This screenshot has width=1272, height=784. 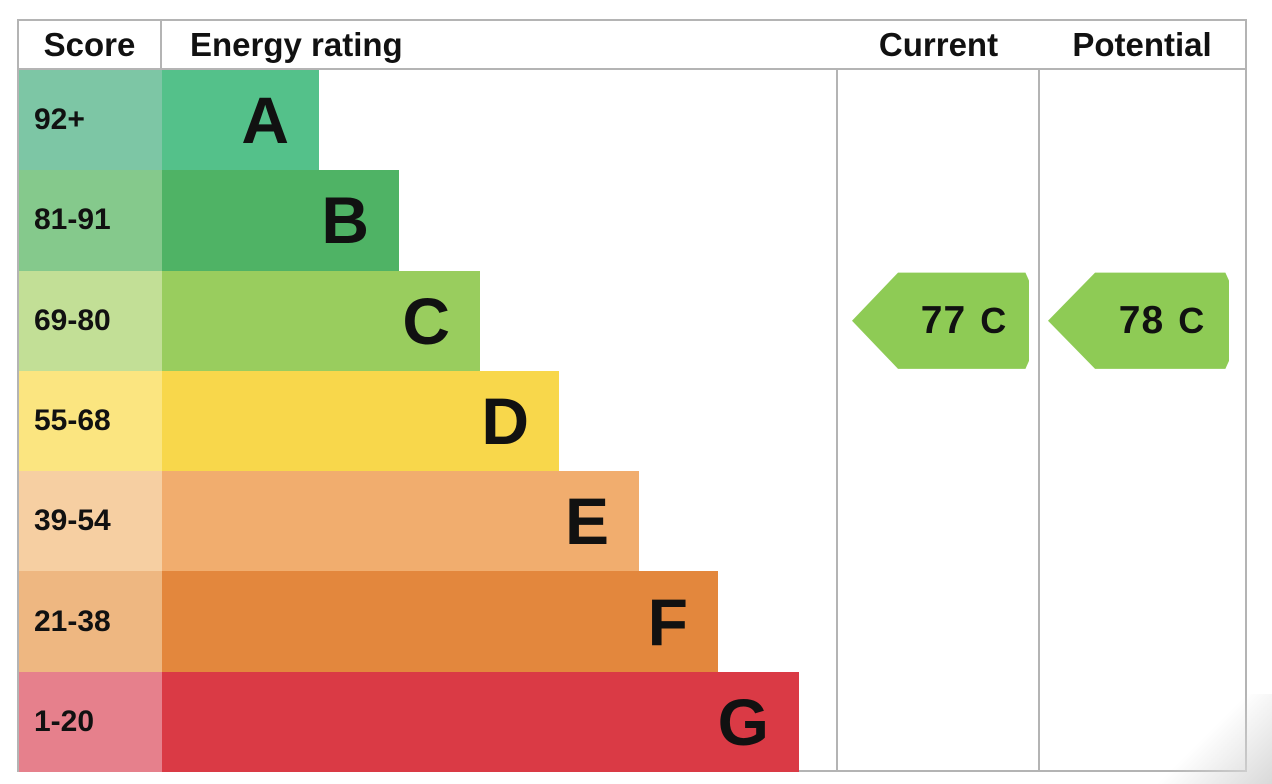 I want to click on potential-rating-letter: C, so click(x=1191, y=320).